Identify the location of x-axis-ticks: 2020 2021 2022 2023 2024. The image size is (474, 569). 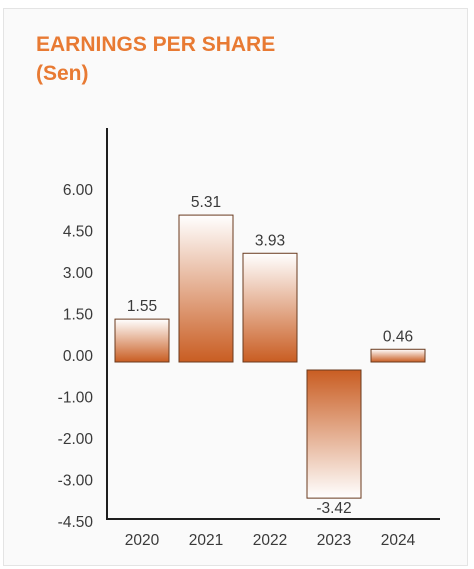
(270, 540).